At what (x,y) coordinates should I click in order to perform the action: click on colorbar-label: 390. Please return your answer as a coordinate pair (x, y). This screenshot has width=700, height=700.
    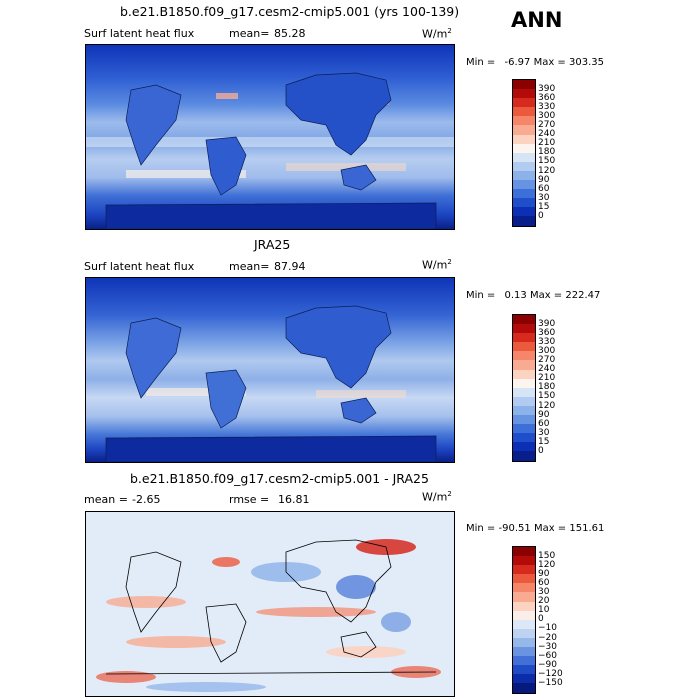
    Looking at the image, I should click on (547, 323).